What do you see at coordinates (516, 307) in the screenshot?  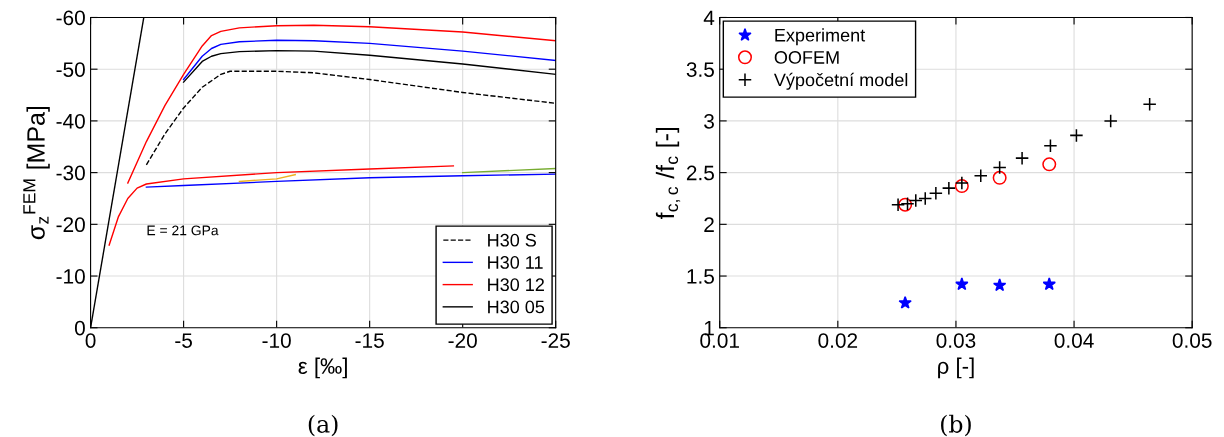 I see `legend-label: H30 05` at bounding box center [516, 307].